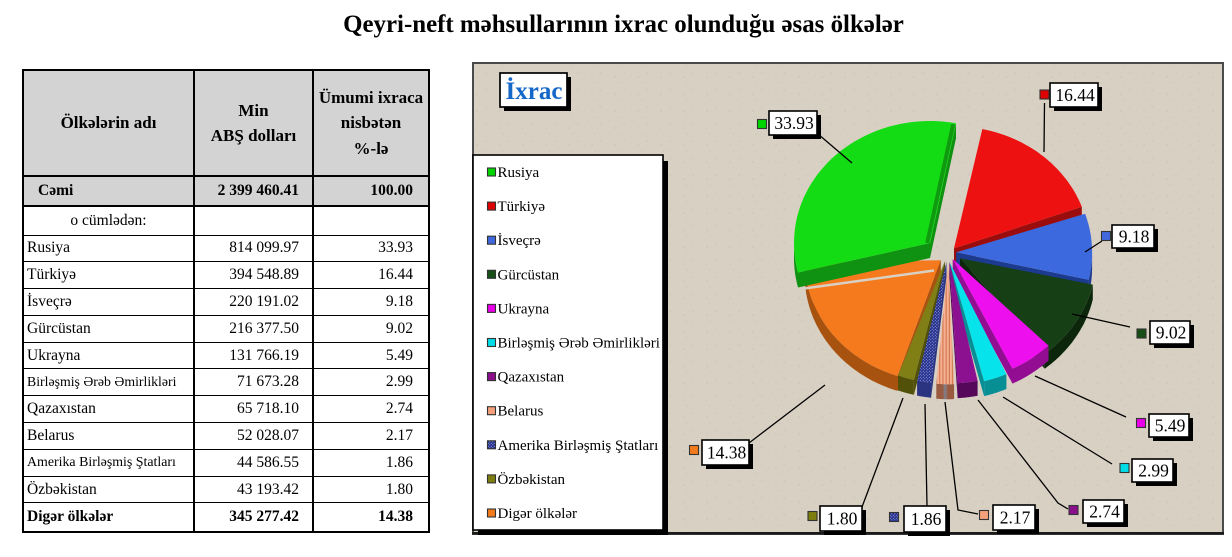 The image size is (1232, 557). I want to click on svg-text: 2.17, so click(1015, 518).